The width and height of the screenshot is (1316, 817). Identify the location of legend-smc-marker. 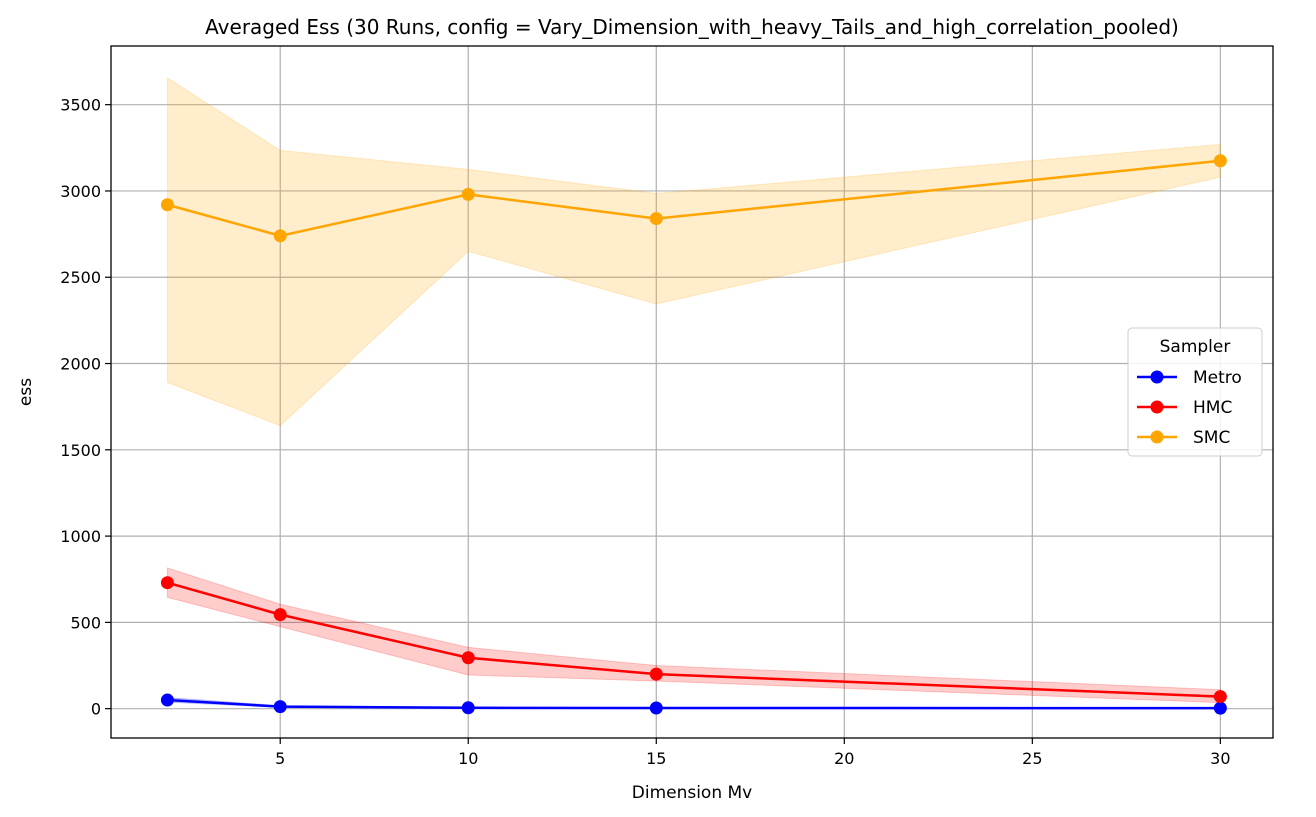
(1157, 437).